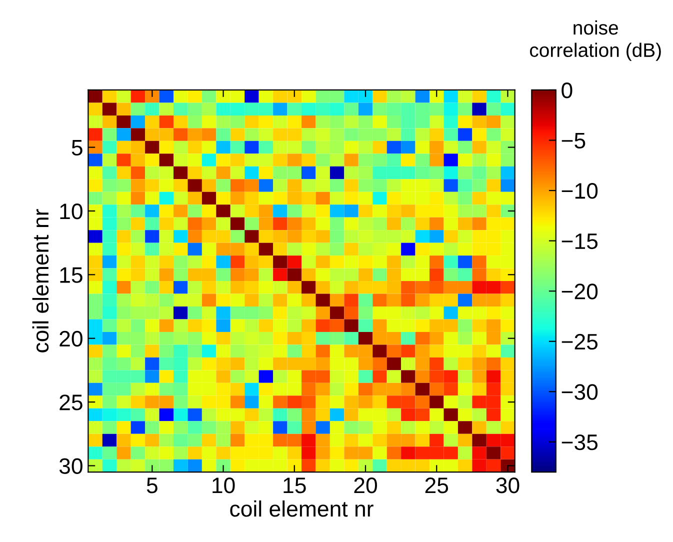  I want to click on color-bar-label: 0, so click(567, 90).